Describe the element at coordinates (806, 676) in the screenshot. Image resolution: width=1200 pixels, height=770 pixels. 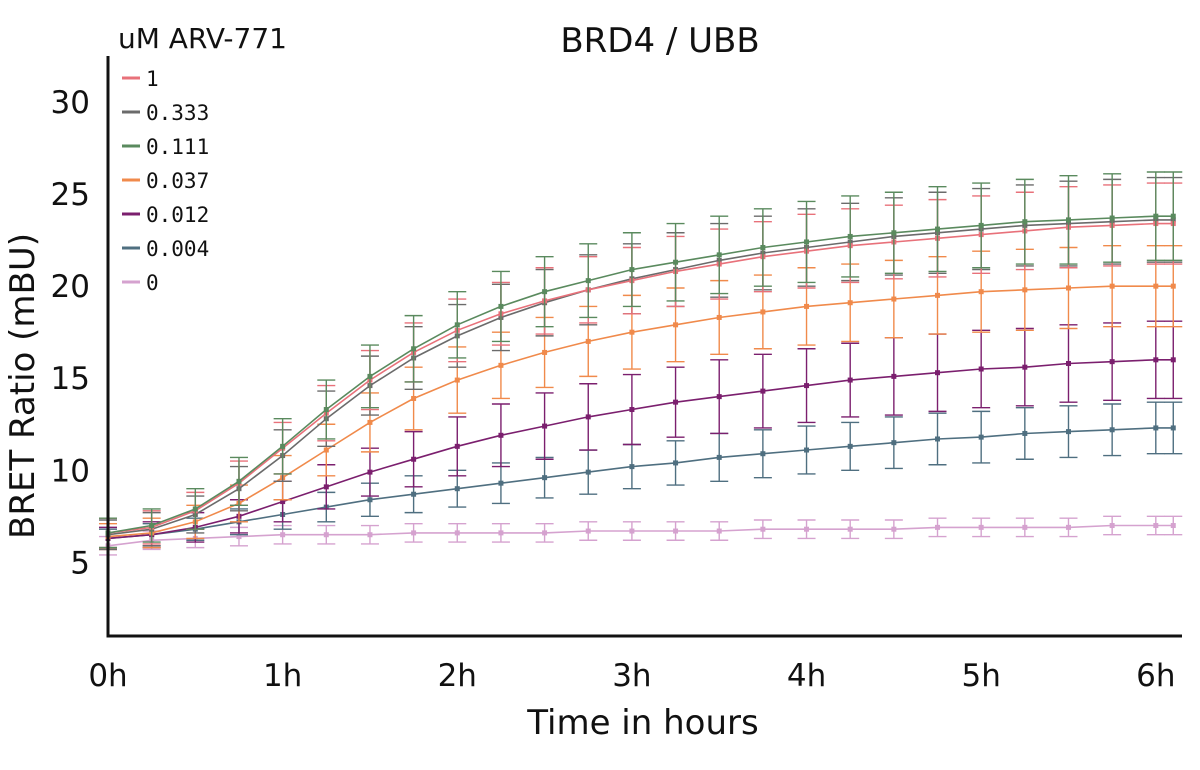
I see `x-tick-label: 4h` at that location.